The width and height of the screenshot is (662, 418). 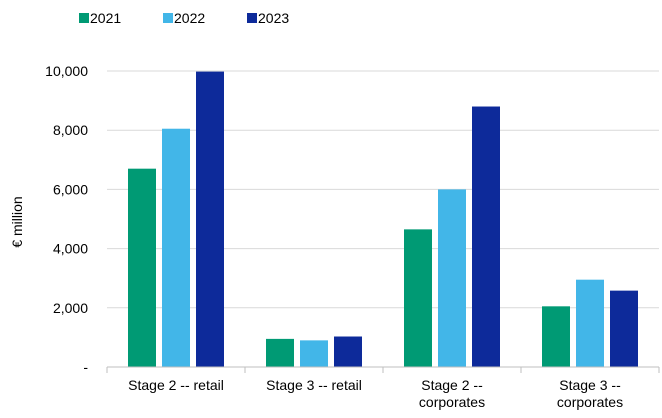 What do you see at coordinates (84, 18) in the screenshot?
I see `legend-swatch-2021` at bounding box center [84, 18].